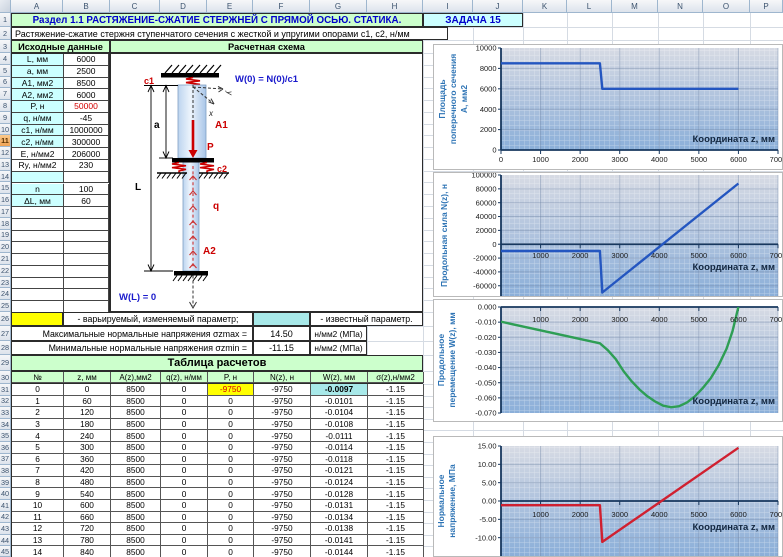 The image size is (783, 557). Describe the element at coordinates (86, 6) in the screenshot. I see `column-header-B: B` at that location.